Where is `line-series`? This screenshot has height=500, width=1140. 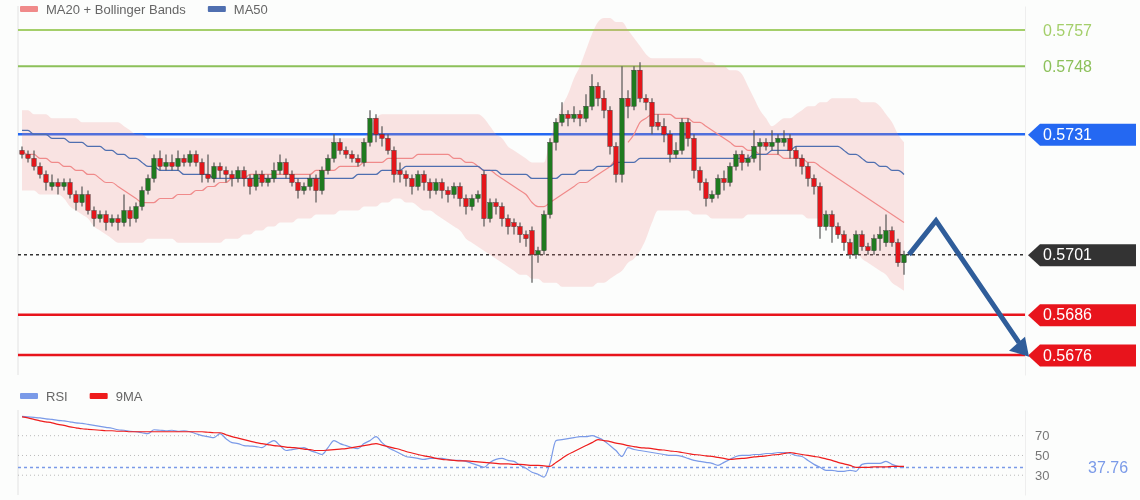
line-series is located at coordinates (463, 442).